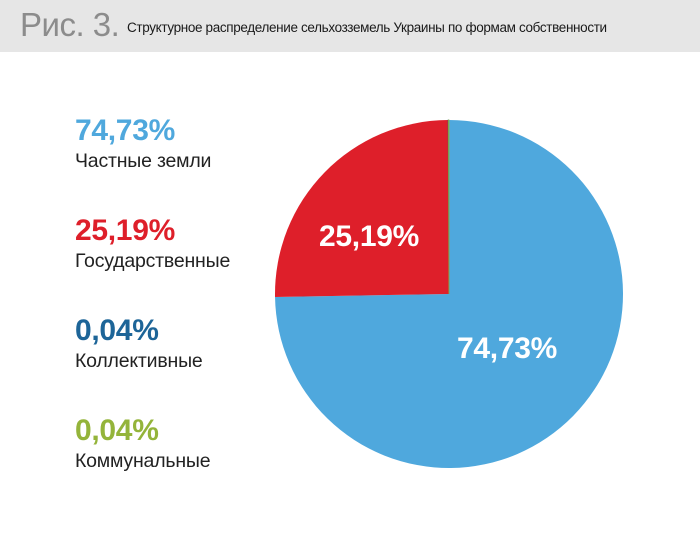 The image size is (700, 556). What do you see at coordinates (143, 461) in the screenshot?
I see `legend-label: Коммунальные` at bounding box center [143, 461].